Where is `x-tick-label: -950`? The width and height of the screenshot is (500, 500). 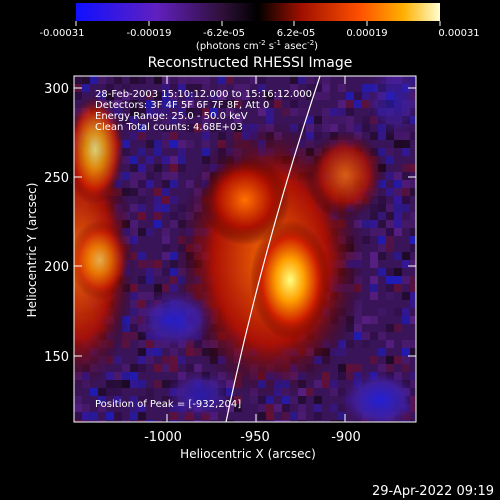
x-tick-label: -950 is located at coordinates (255, 437).